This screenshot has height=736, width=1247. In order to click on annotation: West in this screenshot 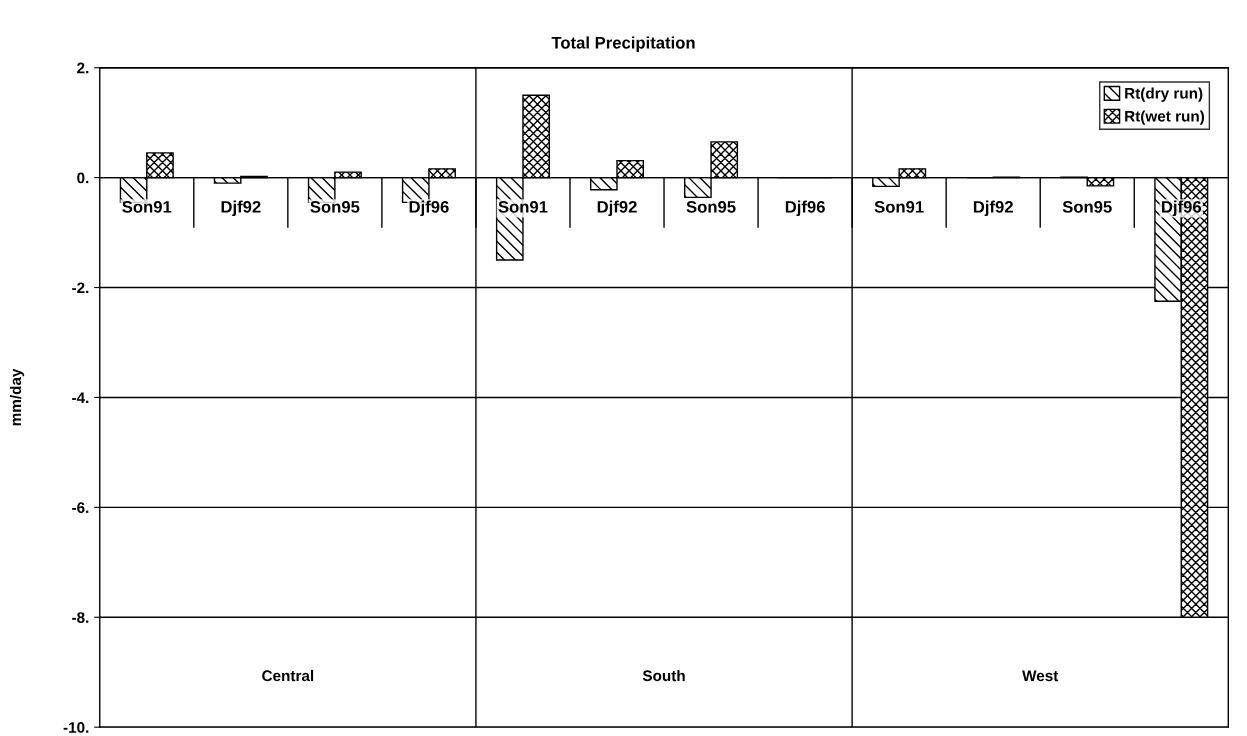, I will do `click(1040, 676)`.